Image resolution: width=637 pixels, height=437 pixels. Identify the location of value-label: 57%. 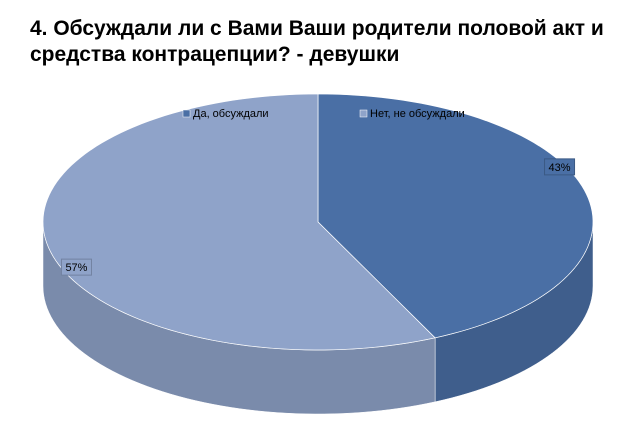
(76, 268).